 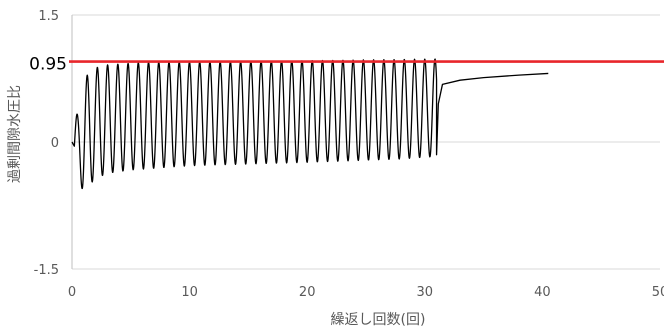 I want to click on y-tick-label: 0, so click(x=55, y=143).